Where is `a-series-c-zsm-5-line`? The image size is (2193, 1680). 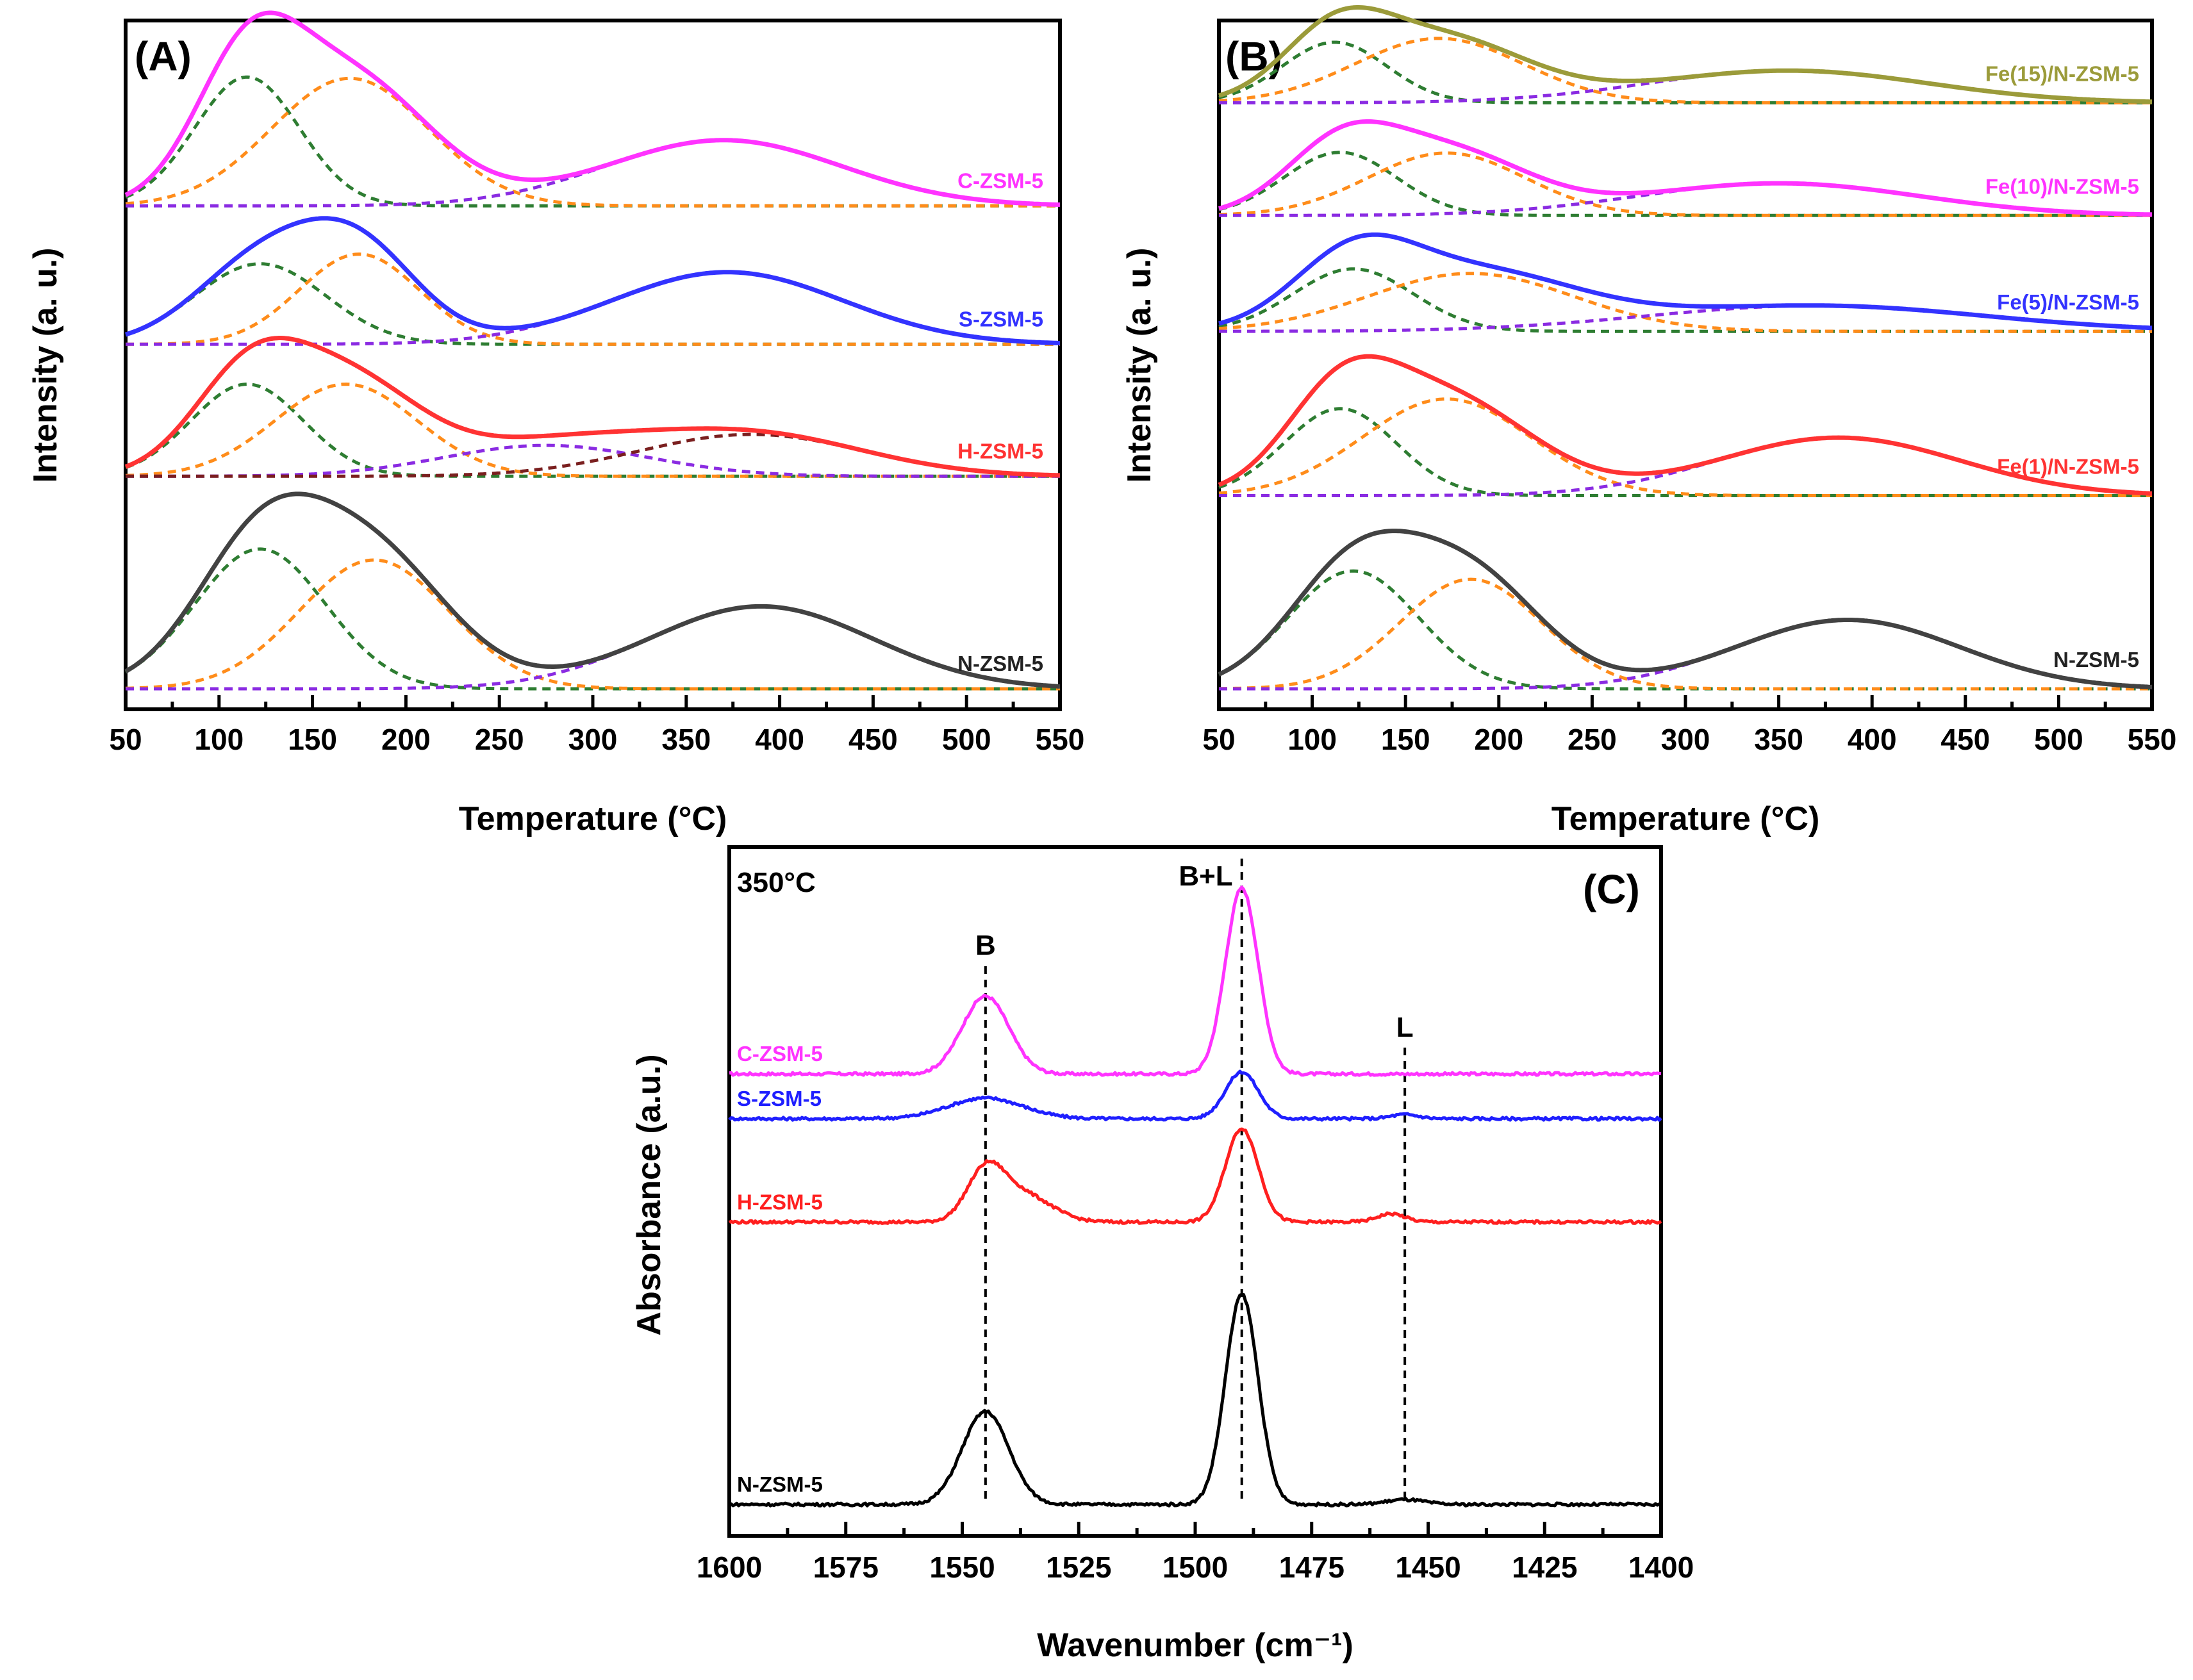 a-series-c-zsm-5-line is located at coordinates (592, 109).